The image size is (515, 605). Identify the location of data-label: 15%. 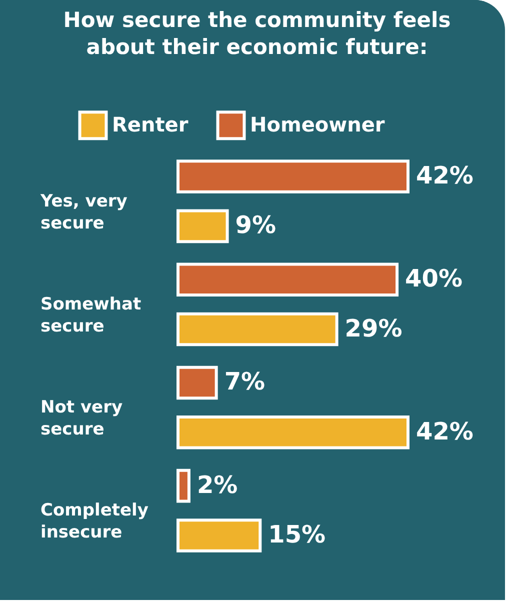
(297, 534).